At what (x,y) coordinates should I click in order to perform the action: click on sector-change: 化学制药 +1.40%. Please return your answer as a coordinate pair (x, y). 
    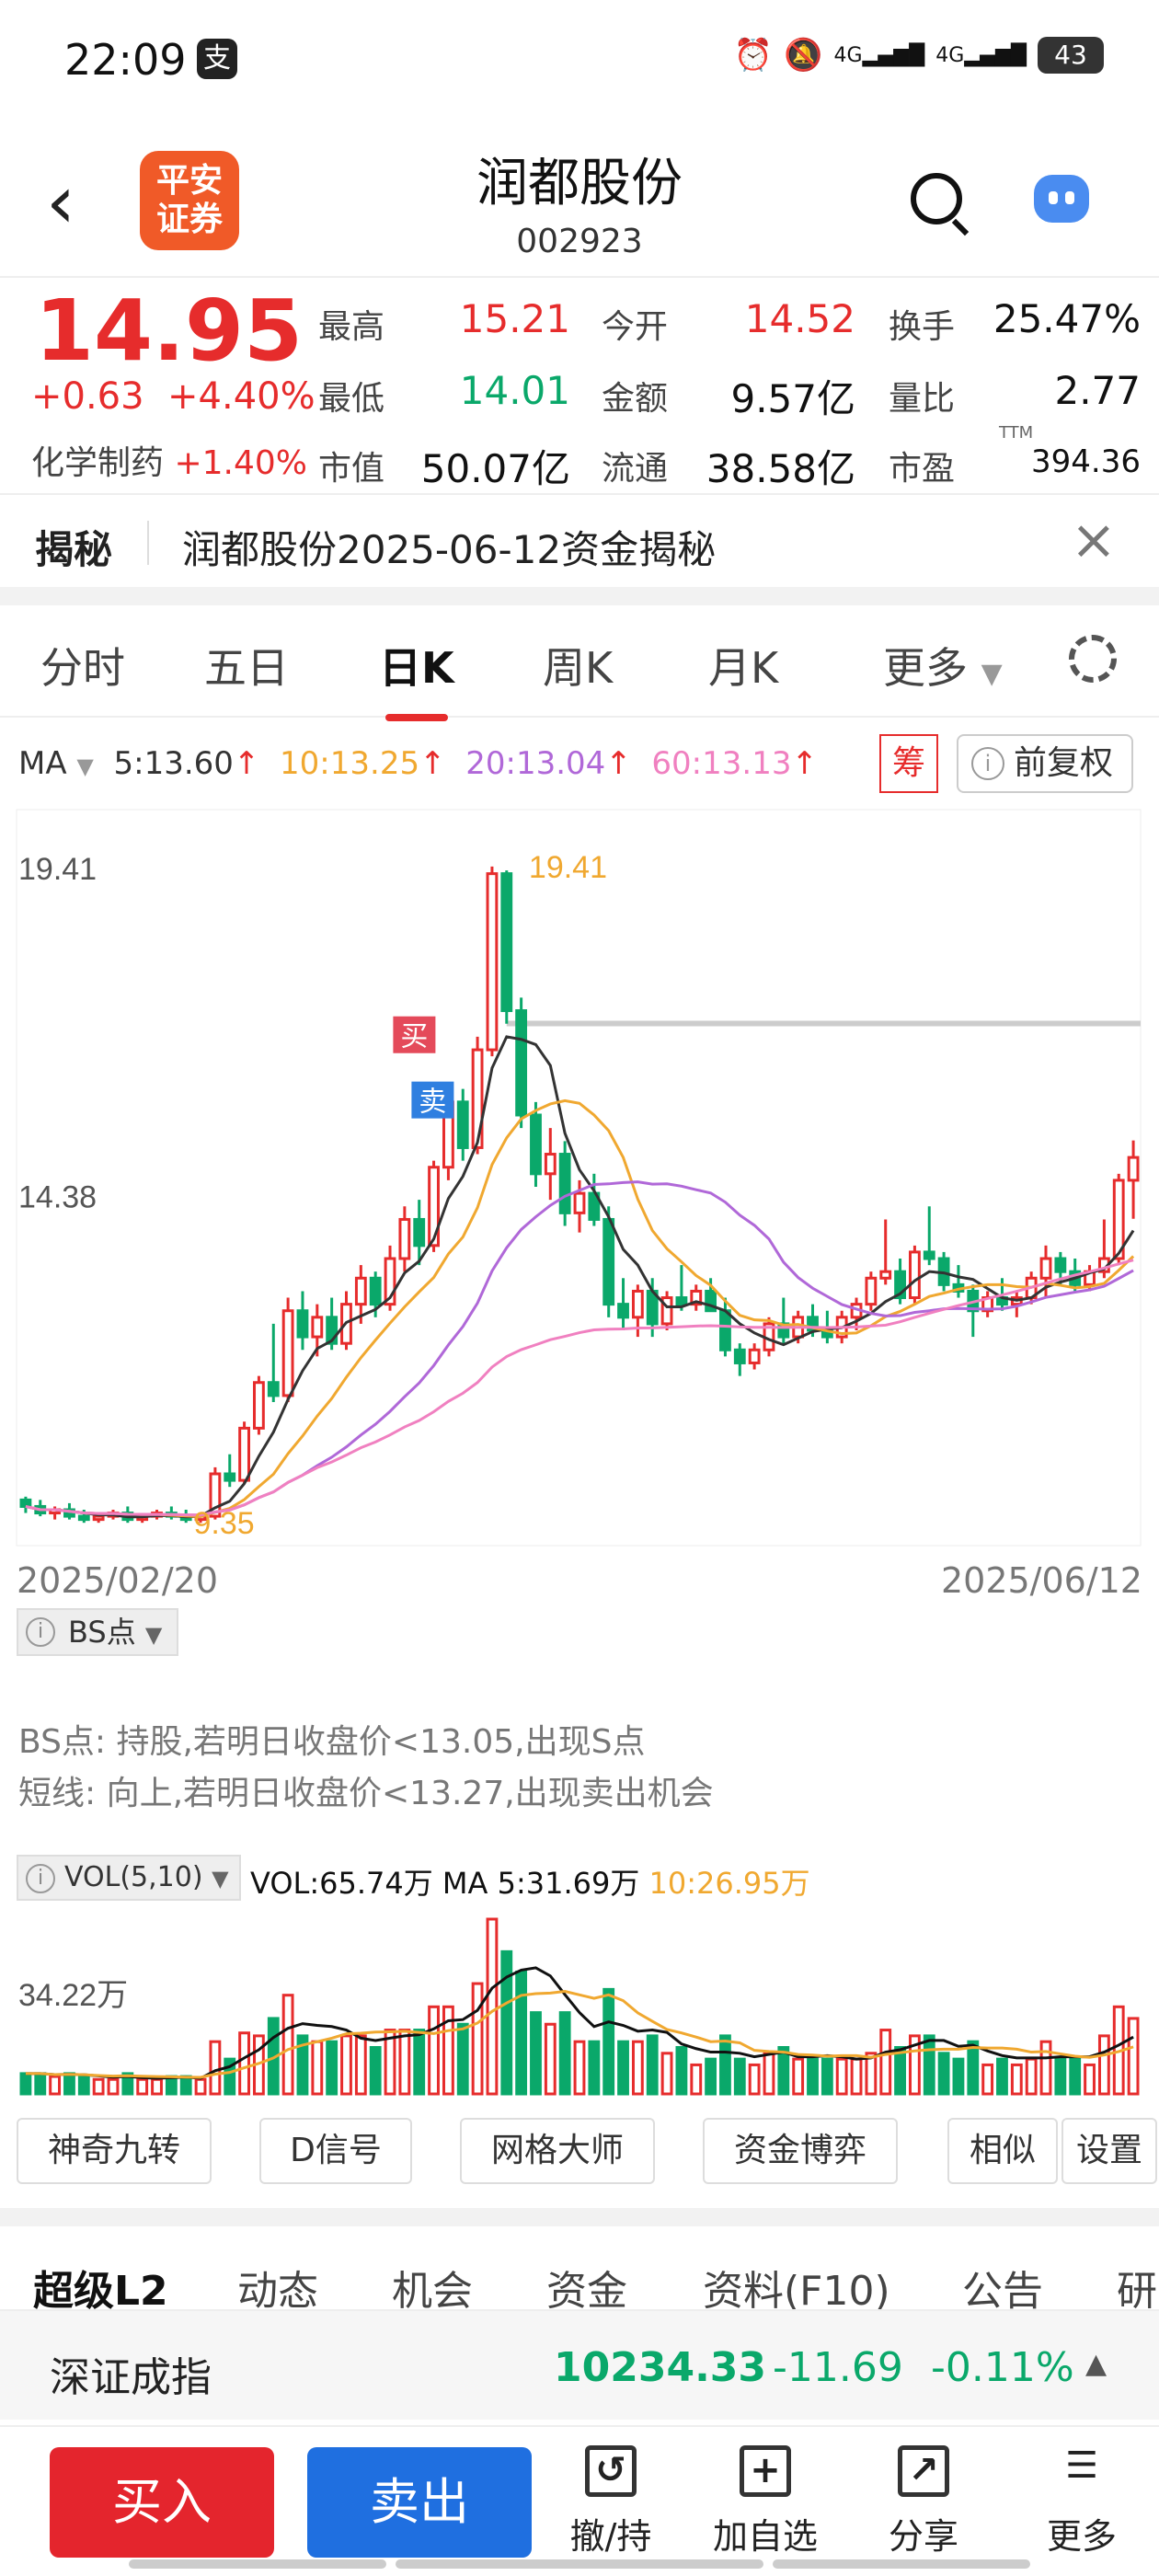
    Looking at the image, I should click on (169, 463).